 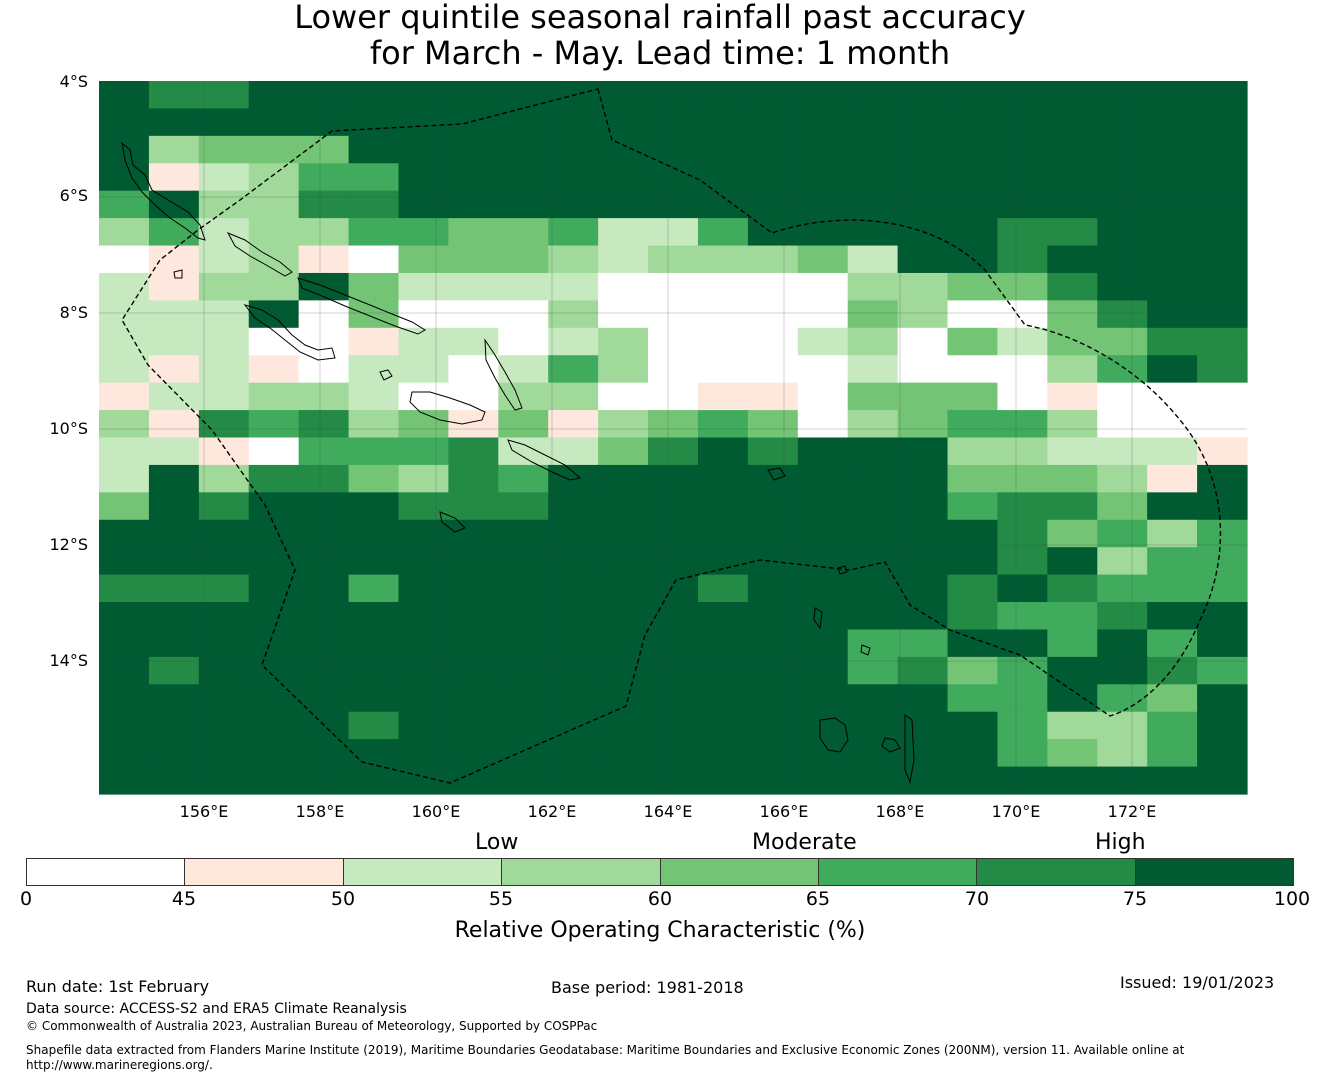 I want to click on title-line-2: for March - May. Lead time: 1 month, so click(x=660, y=53).